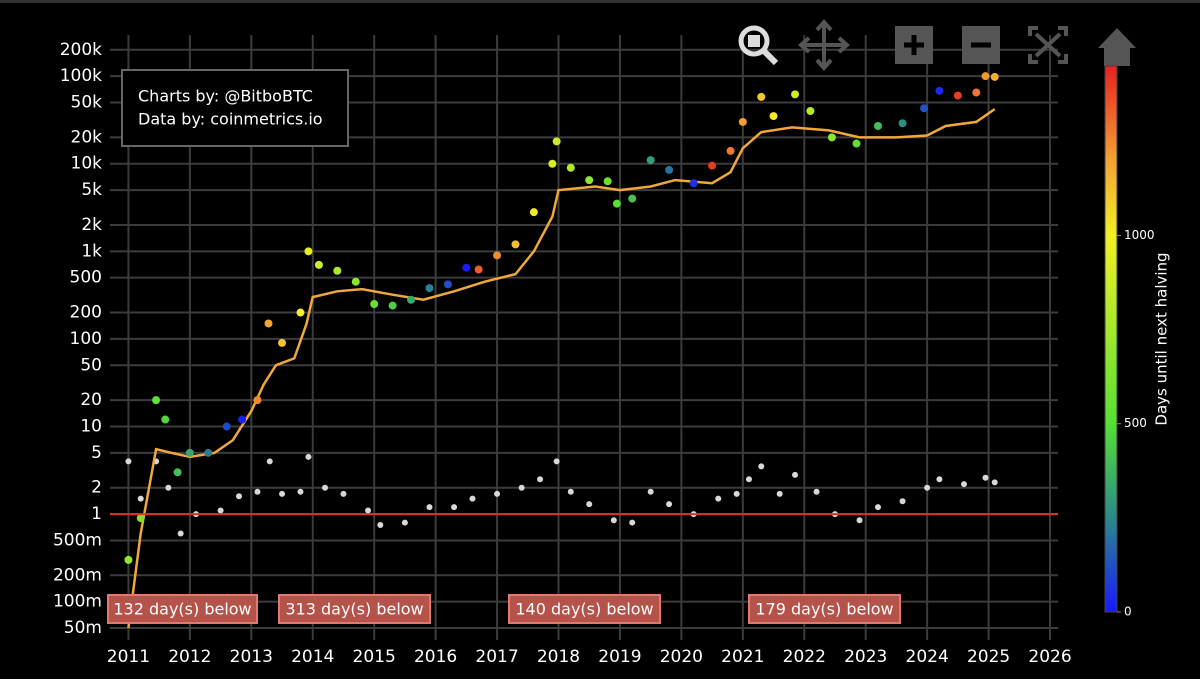 This screenshot has width=1200, height=679. I want to click on zoom-icon, so click(758, 45).